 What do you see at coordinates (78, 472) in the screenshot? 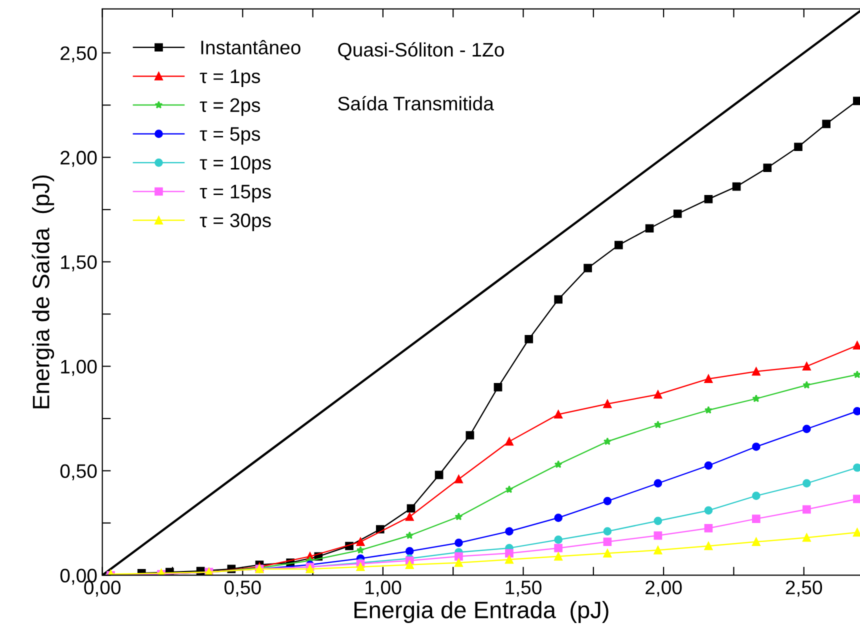
I see `y-tick-label: 0,50` at bounding box center [78, 472].